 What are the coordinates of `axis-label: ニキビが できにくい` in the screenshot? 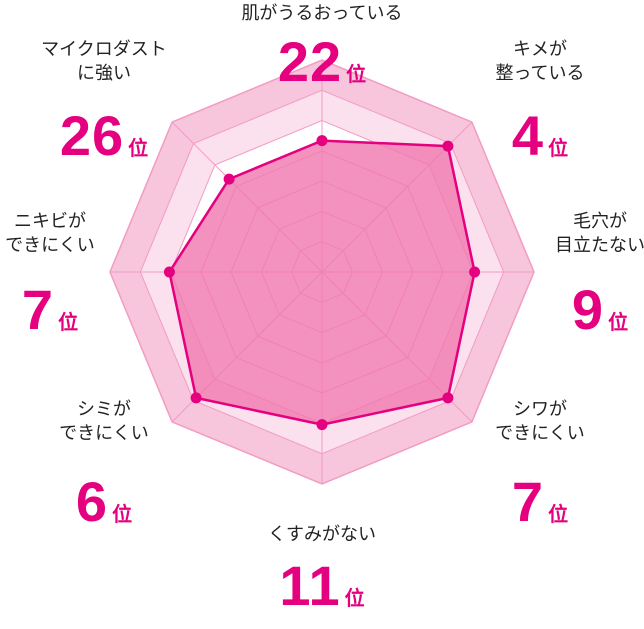 It's located at (50, 233).